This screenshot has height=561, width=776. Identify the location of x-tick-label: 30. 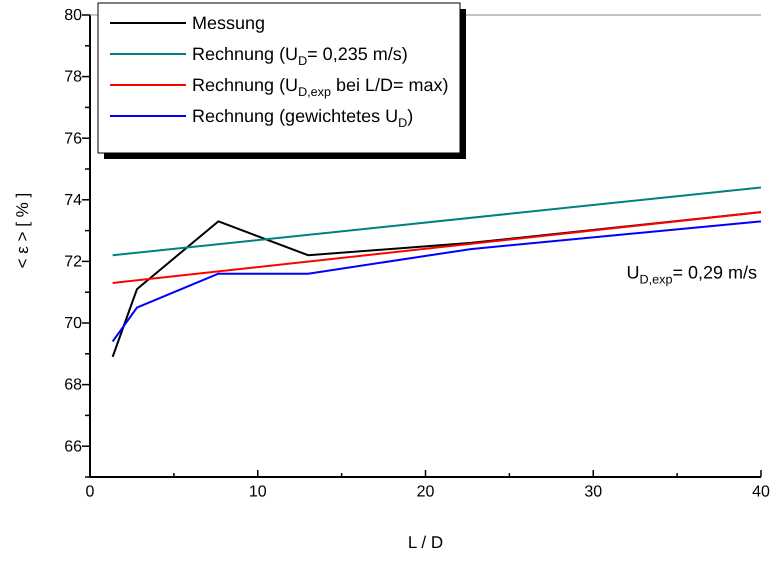
(593, 491).